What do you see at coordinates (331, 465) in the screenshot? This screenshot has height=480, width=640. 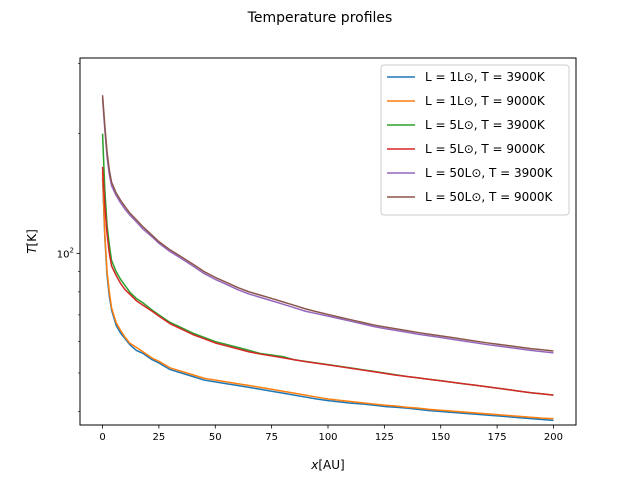 I see `x-axis-label-unit: [AU]` at bounding box center [331, 465].